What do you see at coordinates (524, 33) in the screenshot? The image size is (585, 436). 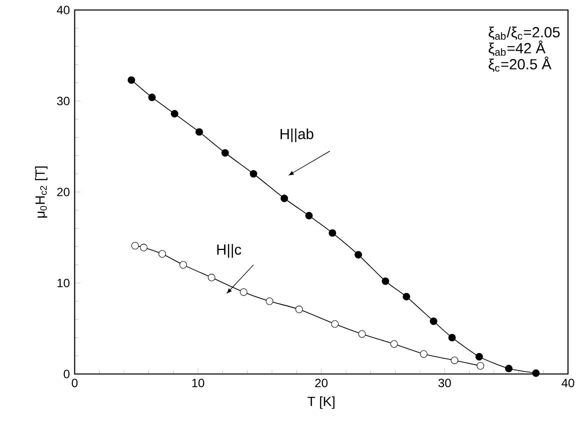 I see `annotation: ξ$_{ab}$/ξ$_{c}$=2.05` at bounding box center [524, 33].